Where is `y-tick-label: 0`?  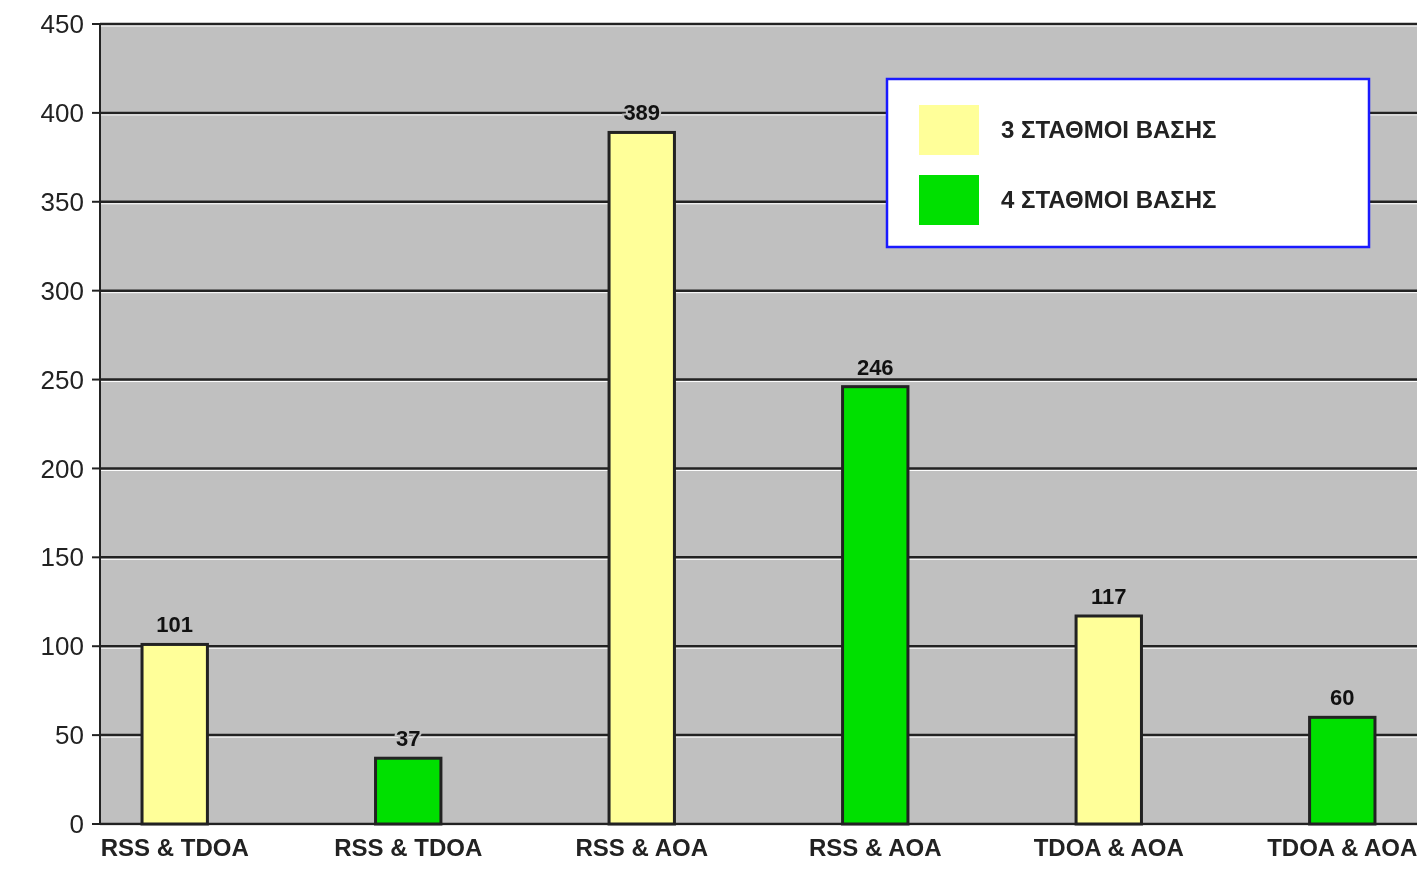
y-tick-label: 0 is located at coordinates (76, 824).